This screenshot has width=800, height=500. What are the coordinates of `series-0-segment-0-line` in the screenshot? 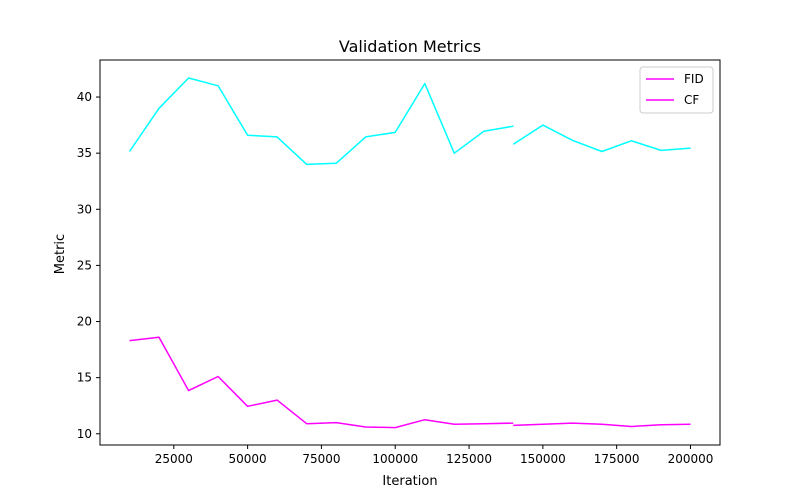 It's located at (321, 382).